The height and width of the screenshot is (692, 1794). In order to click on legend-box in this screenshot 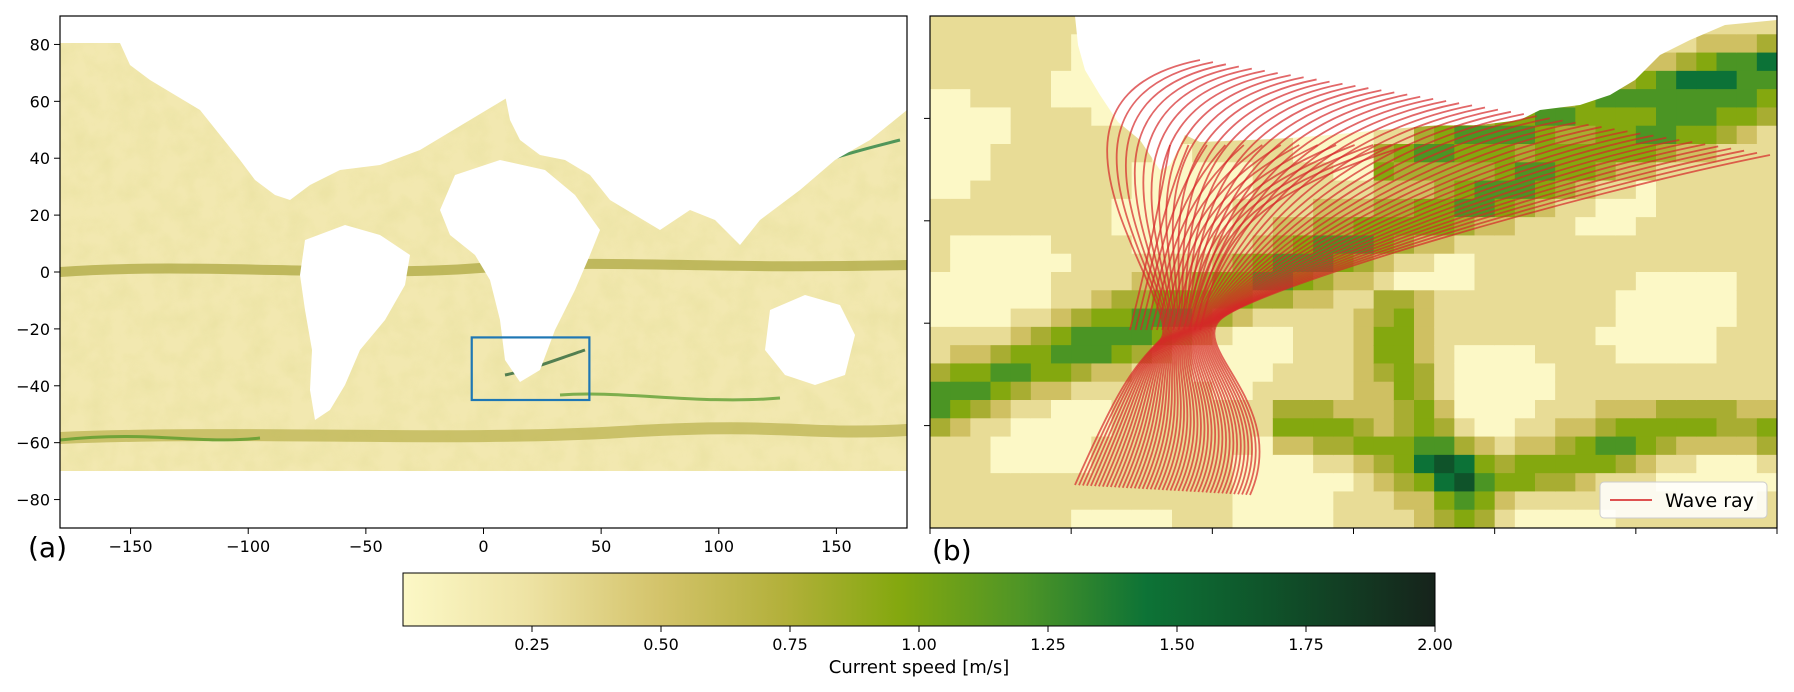, I will do `click(1683, 500)`.